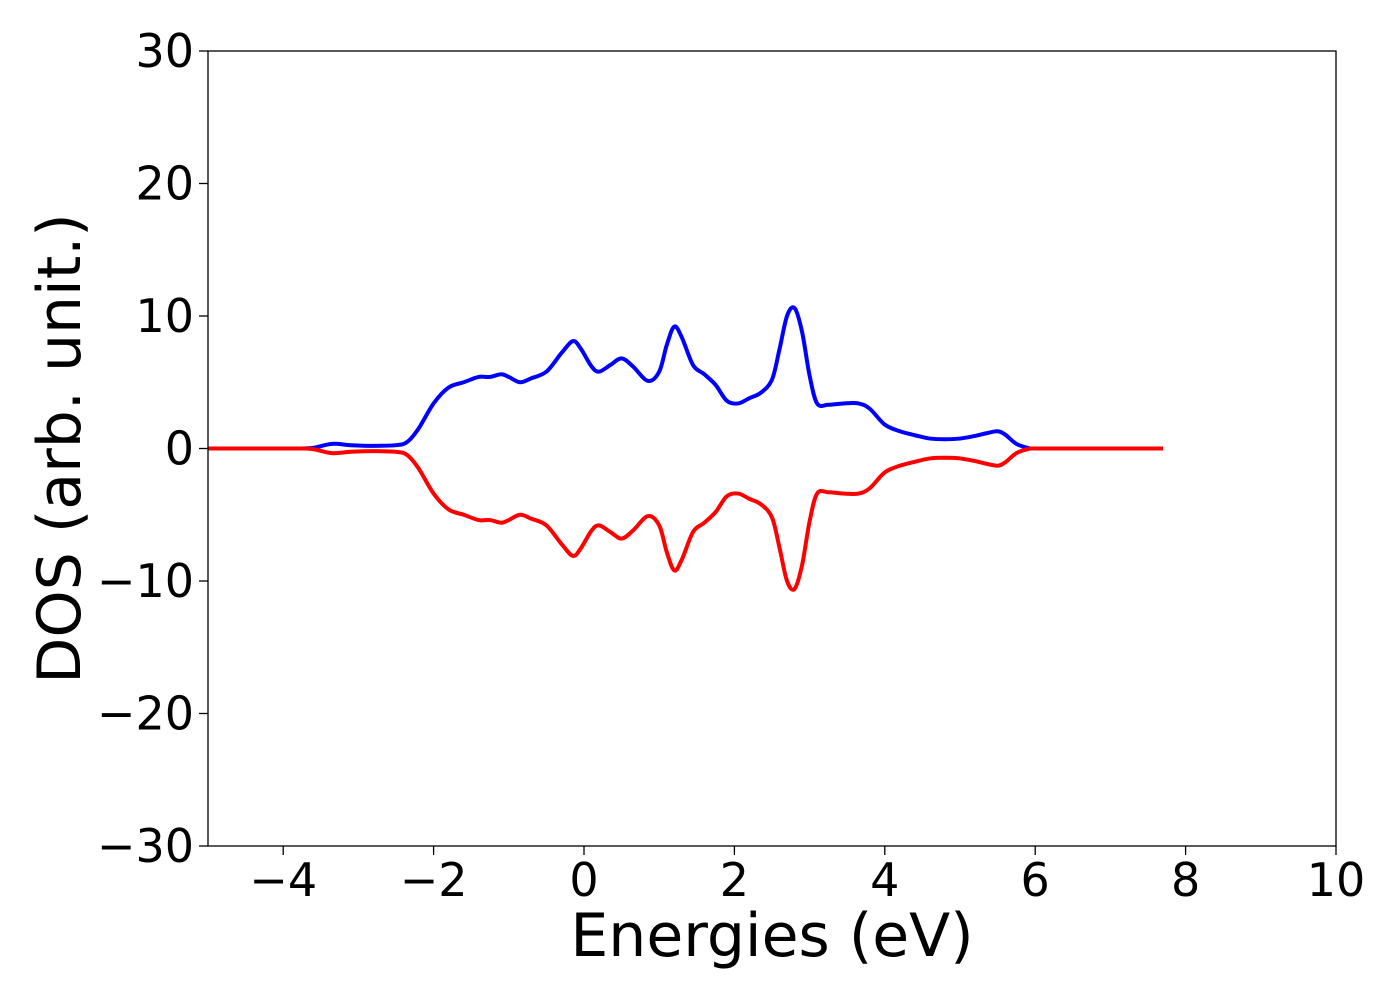  I want to click on x-tick-label: −2, so click(434, 880).